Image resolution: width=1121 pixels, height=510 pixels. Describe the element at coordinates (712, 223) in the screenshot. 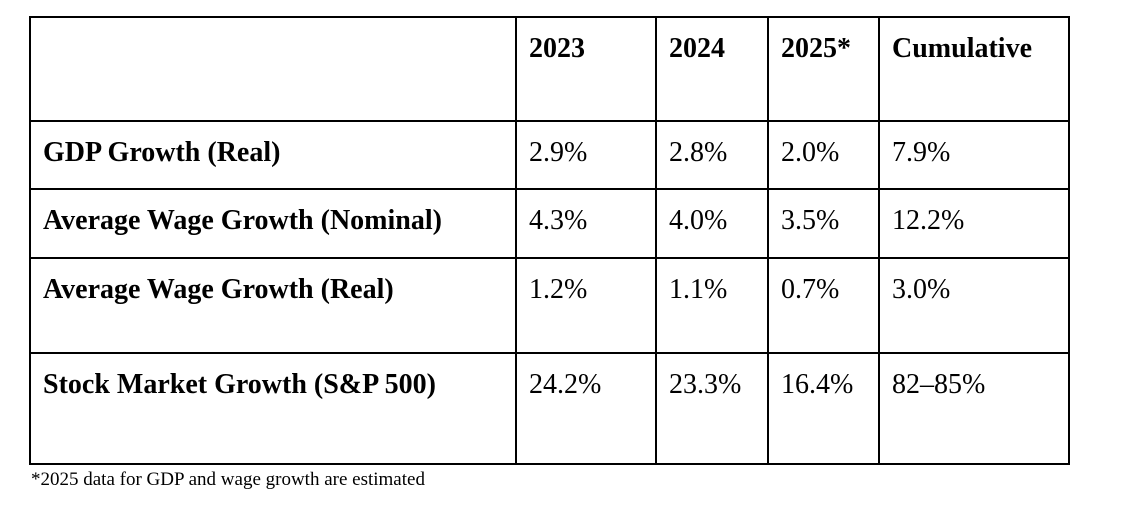

I see `cell-wage-nominal-2024: 4.0%` at that location.